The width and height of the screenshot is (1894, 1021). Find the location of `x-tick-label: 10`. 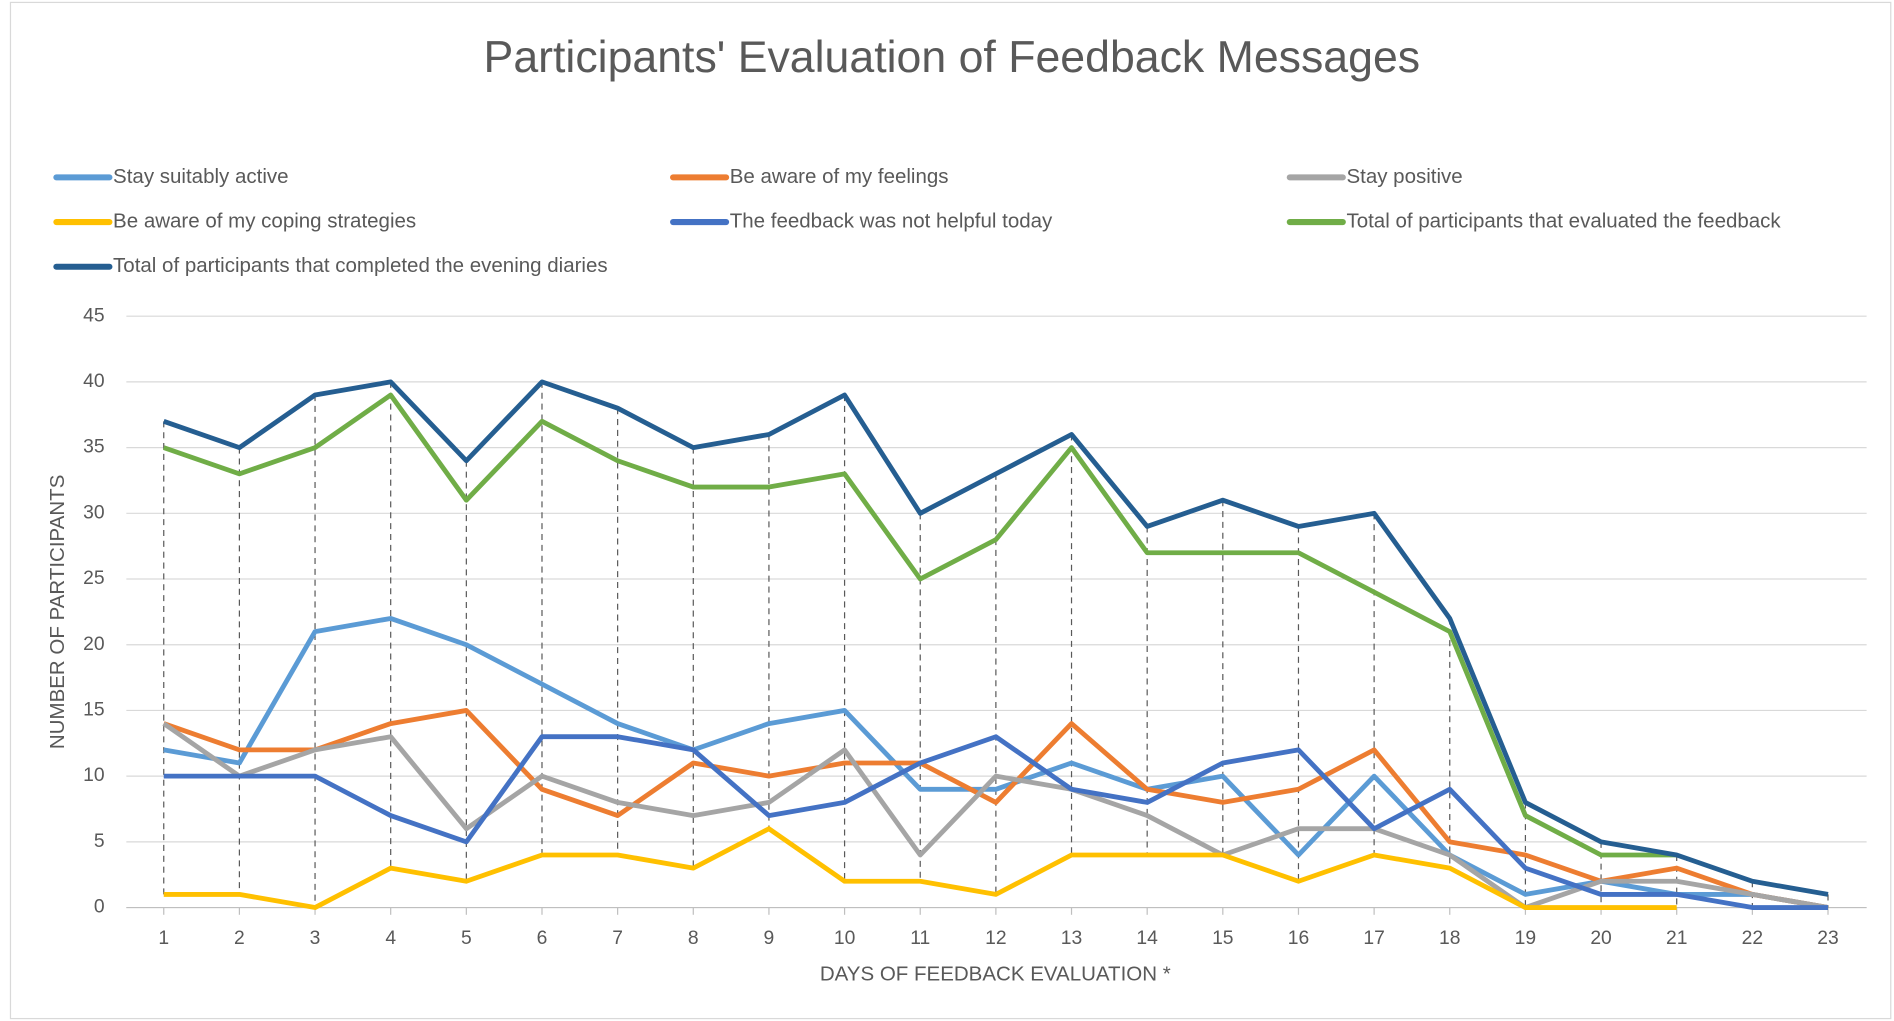

x-tick-label: 10 is located at coordinates (844, 938).